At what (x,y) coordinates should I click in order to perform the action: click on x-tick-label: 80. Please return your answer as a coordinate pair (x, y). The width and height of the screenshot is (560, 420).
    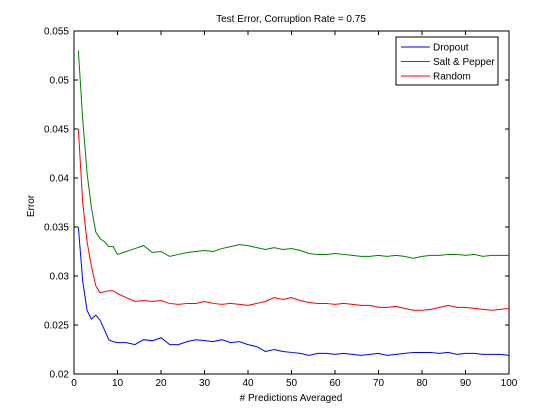
    Looking at the image, I should click on (422, 383).